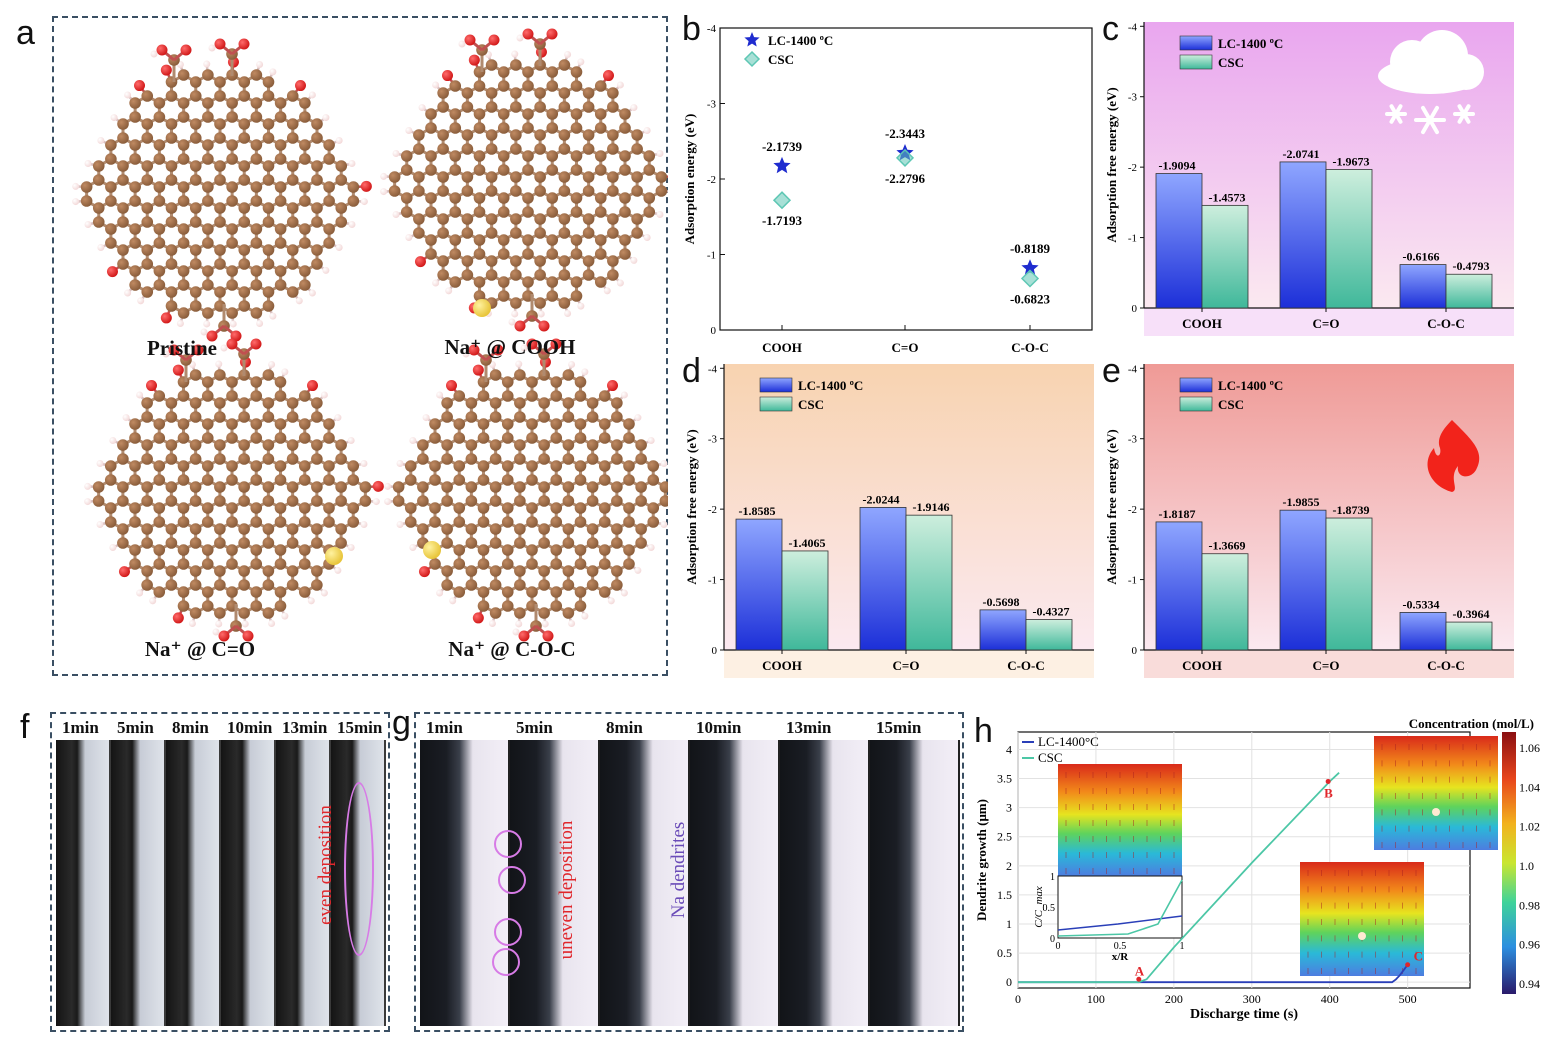 This screenshot has width=1546, height=1040. What do you see at coordinates (689, 179) in the screenshot?
I see `chart-b-ylabel: Adsorption energy (eV)` at bounding box center [689, 179].